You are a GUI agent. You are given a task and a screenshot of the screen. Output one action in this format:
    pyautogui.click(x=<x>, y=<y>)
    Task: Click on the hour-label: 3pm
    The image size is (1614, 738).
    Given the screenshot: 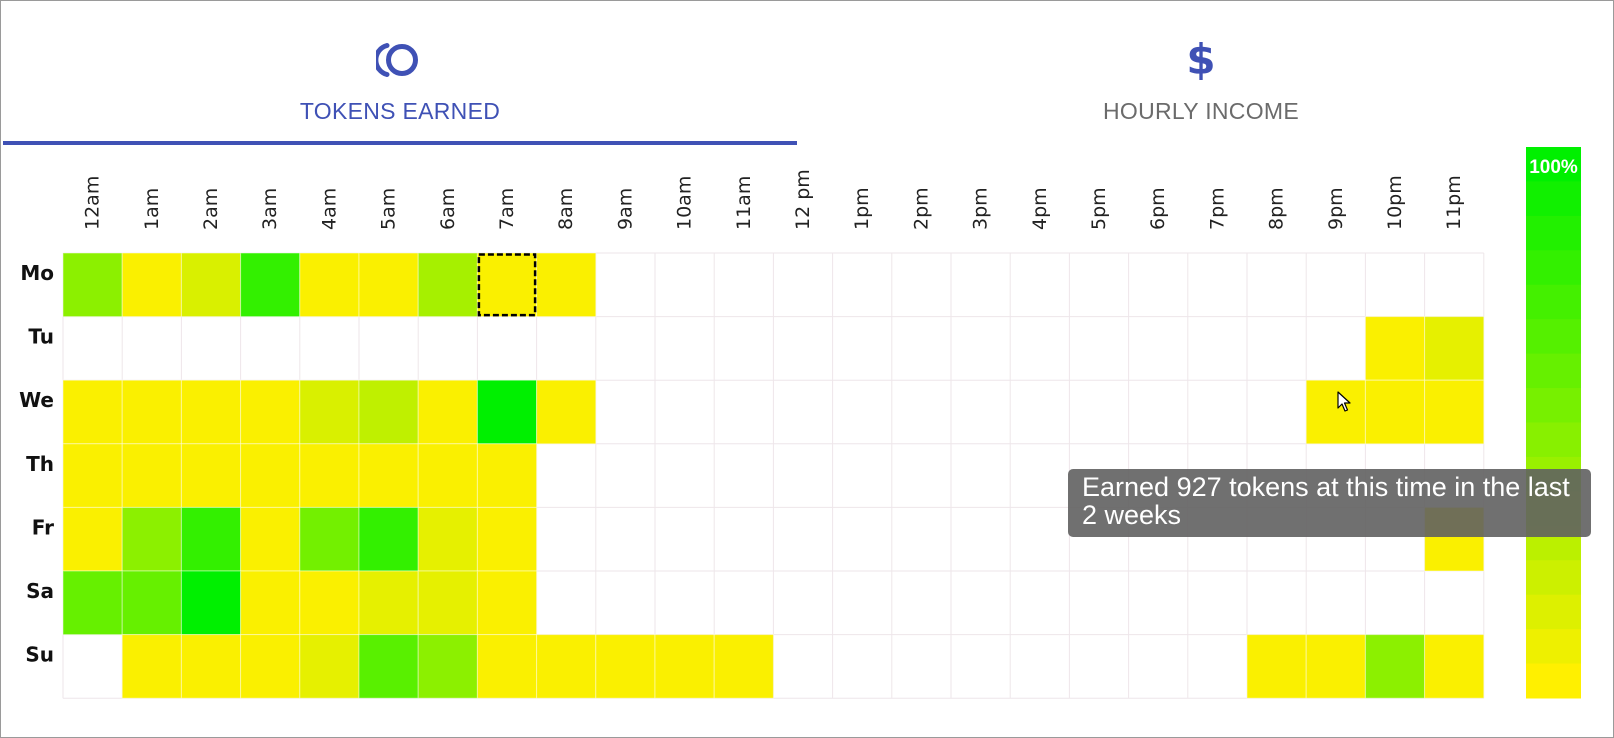 What is the action you would take?
    pyautogui.click(x=981, y=208)
    